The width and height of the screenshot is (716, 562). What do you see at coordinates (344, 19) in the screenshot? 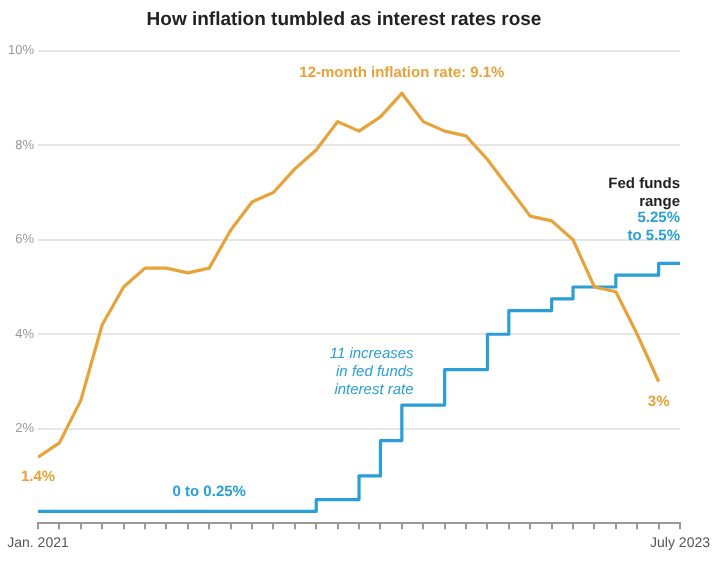
I see `chart-title: How inflation tumbled as interest rates rose` at bounding box center [344, 19].